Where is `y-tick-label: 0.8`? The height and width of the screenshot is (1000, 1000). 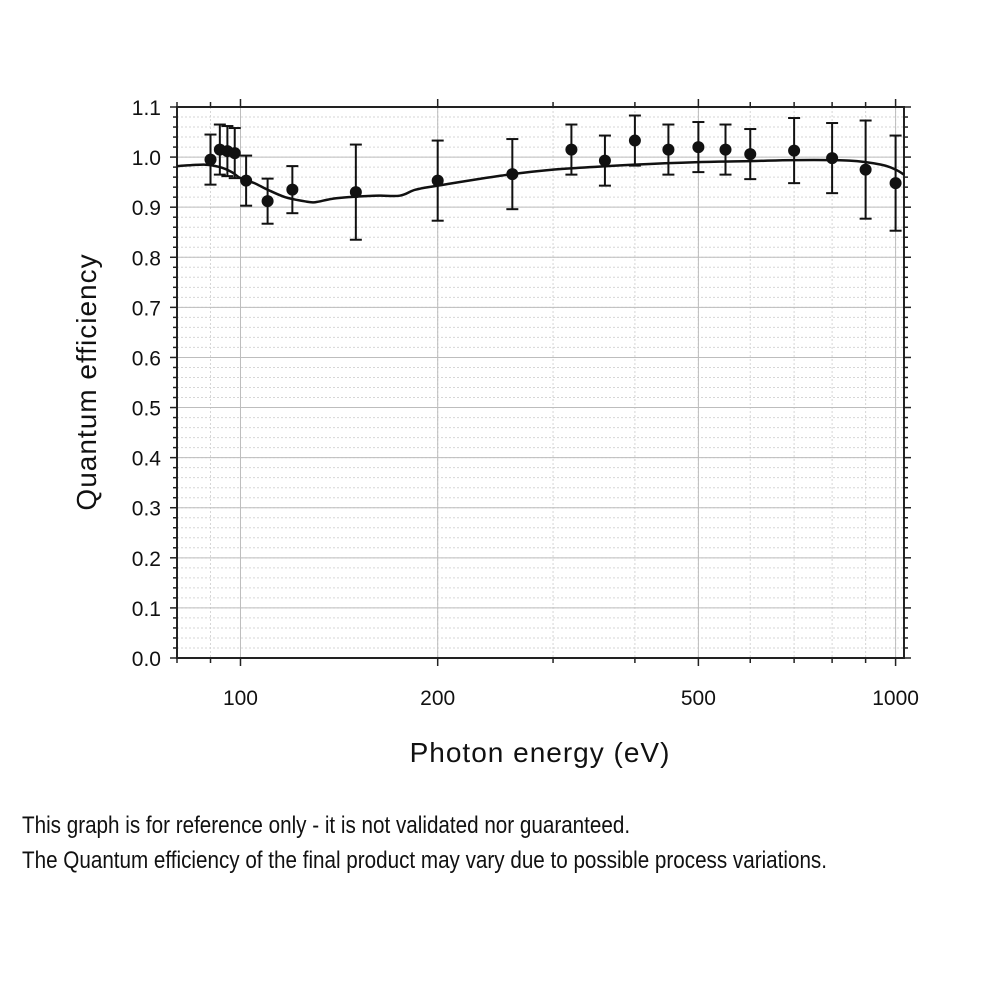
y-tick-label: 0.8 is located at coordinates (146, 258).